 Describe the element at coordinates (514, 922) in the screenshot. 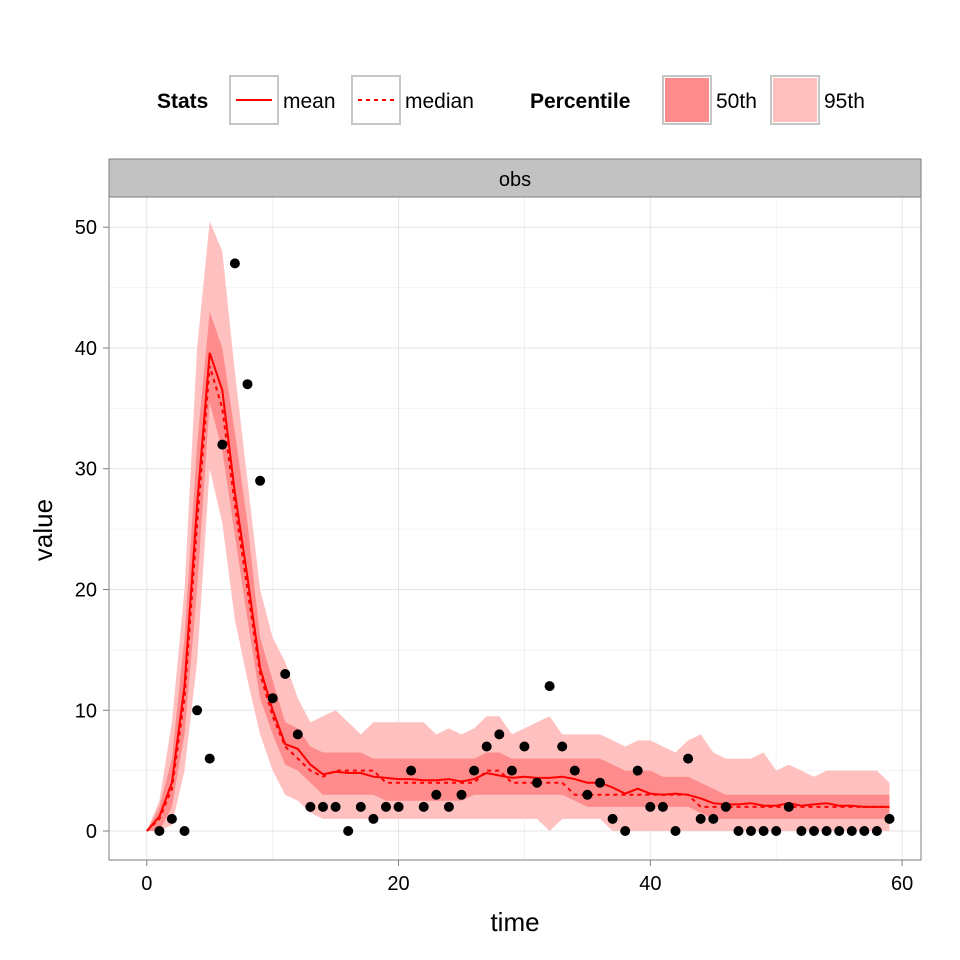

I see `x-axis-title: time` at that location.